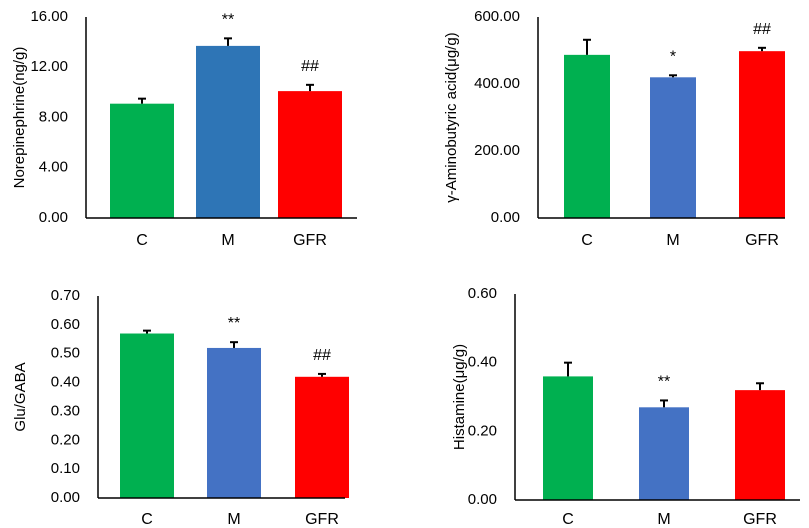 The image size is (809, 528). Describe the element at coordinates (53, 116) in the screenshot. I see `y-tick-label: 8.00` at that location.